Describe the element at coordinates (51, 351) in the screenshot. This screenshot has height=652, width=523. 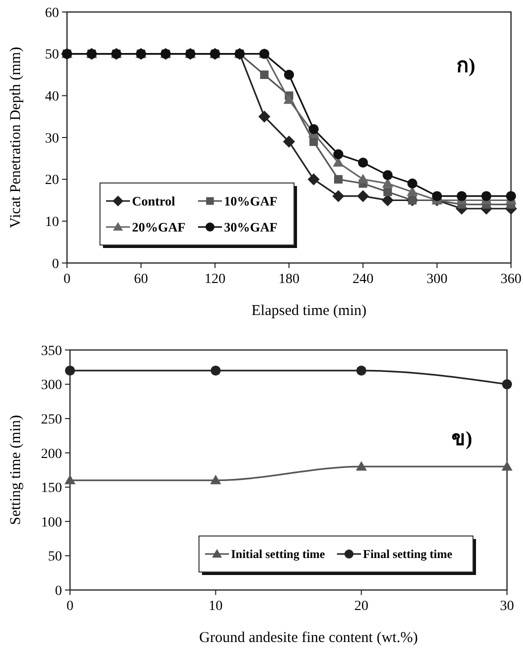
I see `y-tick-label: 350` at that location.